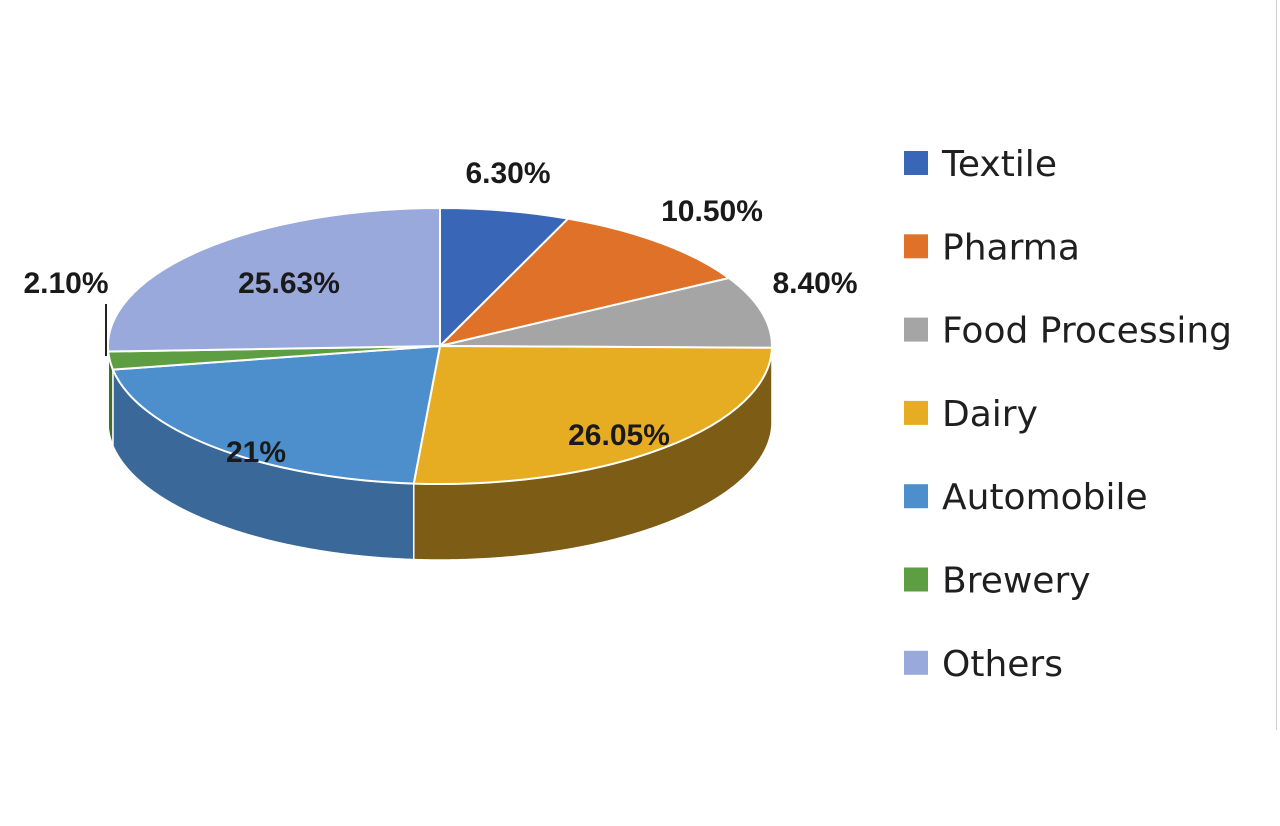  What do you see at coordinates (276, 414) in the screenshot?
I see `pie-slice-automobile` at bounding box center [276, 414].